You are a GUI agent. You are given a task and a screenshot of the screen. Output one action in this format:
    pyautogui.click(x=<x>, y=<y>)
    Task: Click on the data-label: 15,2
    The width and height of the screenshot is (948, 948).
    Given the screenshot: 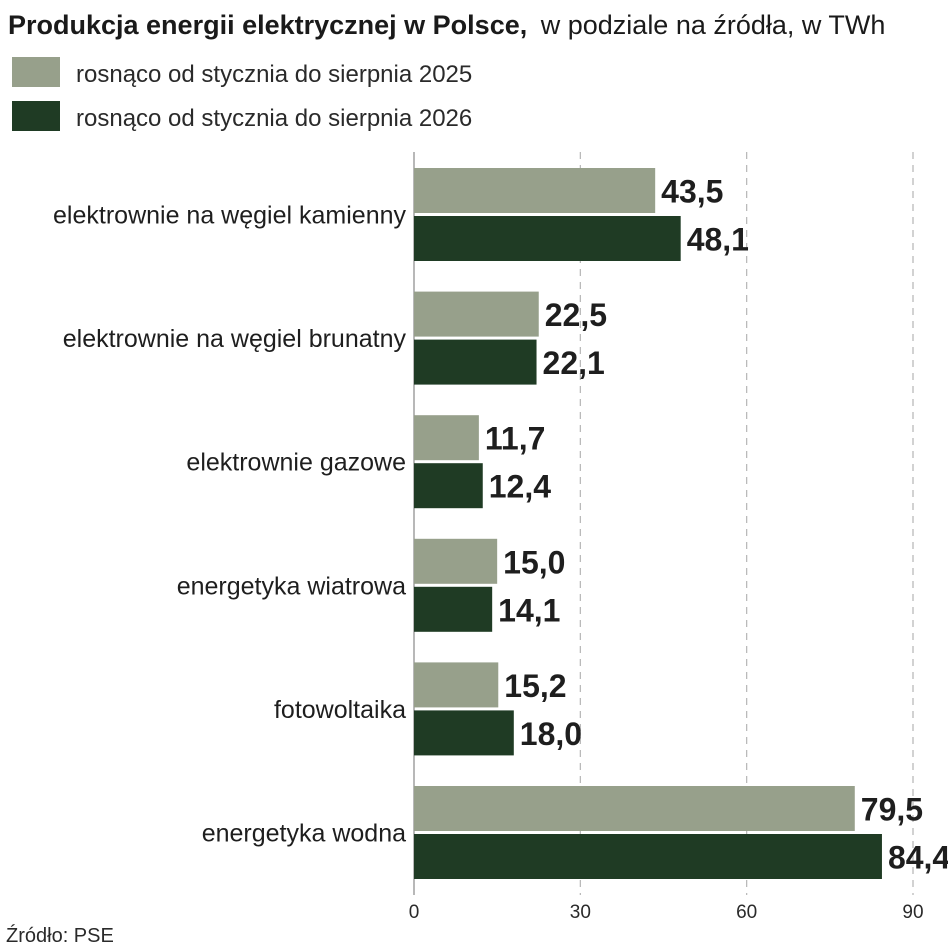 What is the action you would take?
    pyautogui.click(x=535, y=686)
    